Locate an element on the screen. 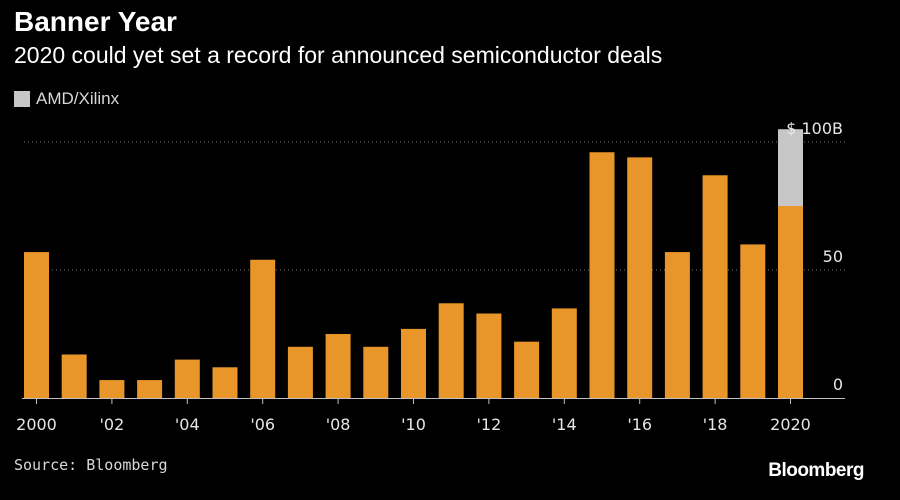 The image size is (900, 500). x-tick-label: '10 is located at coordinates (413, 424).